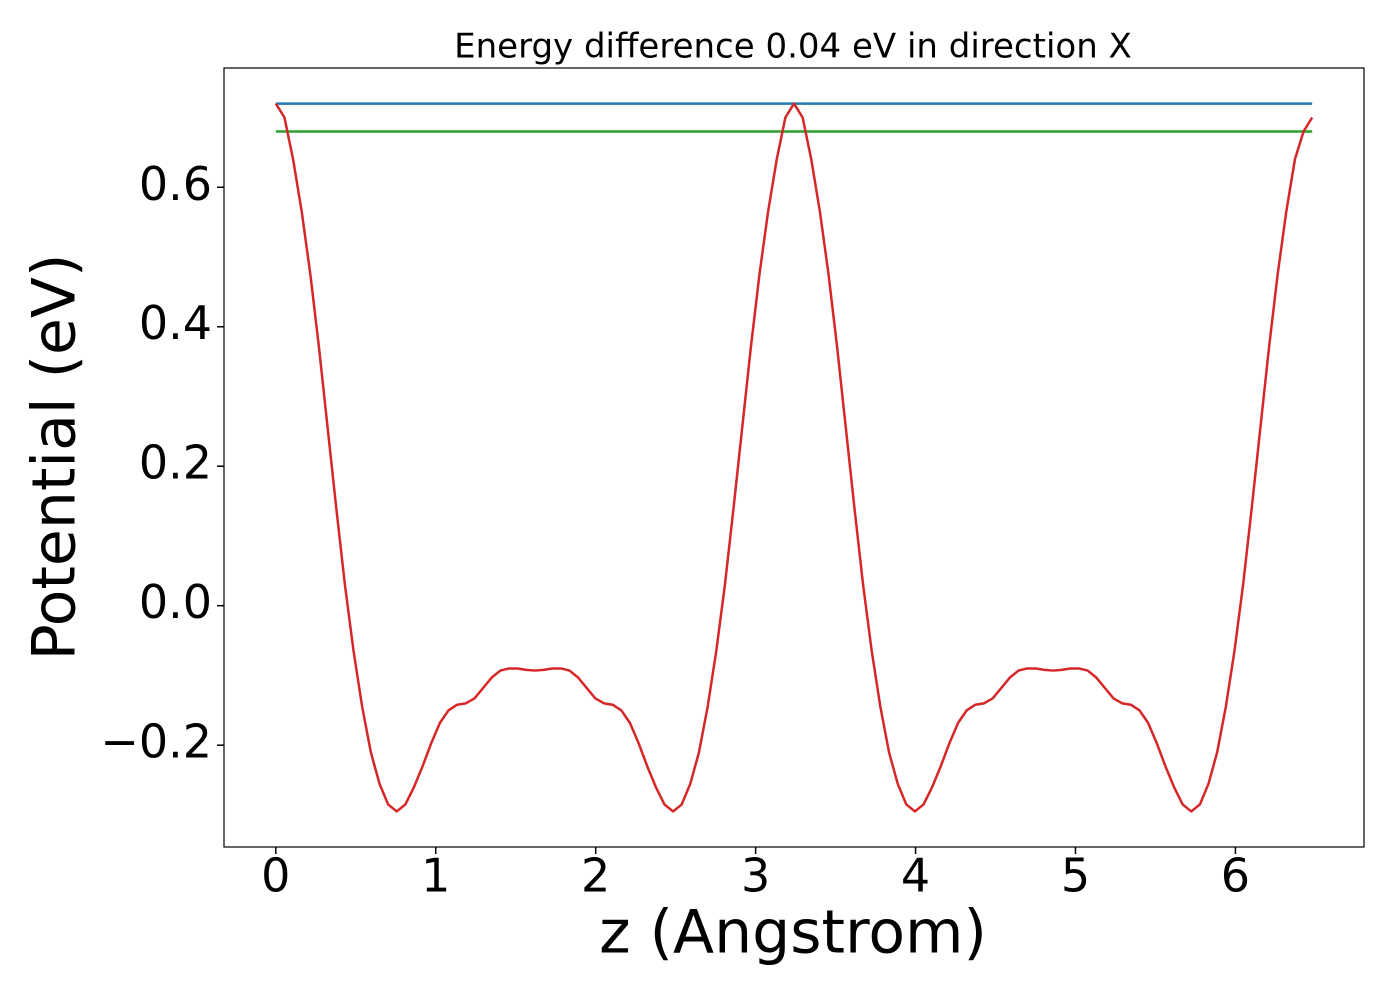  Describe the element at coordinates (435, 876) in the screenshot. I see `x-tick-label: 1` at that location.